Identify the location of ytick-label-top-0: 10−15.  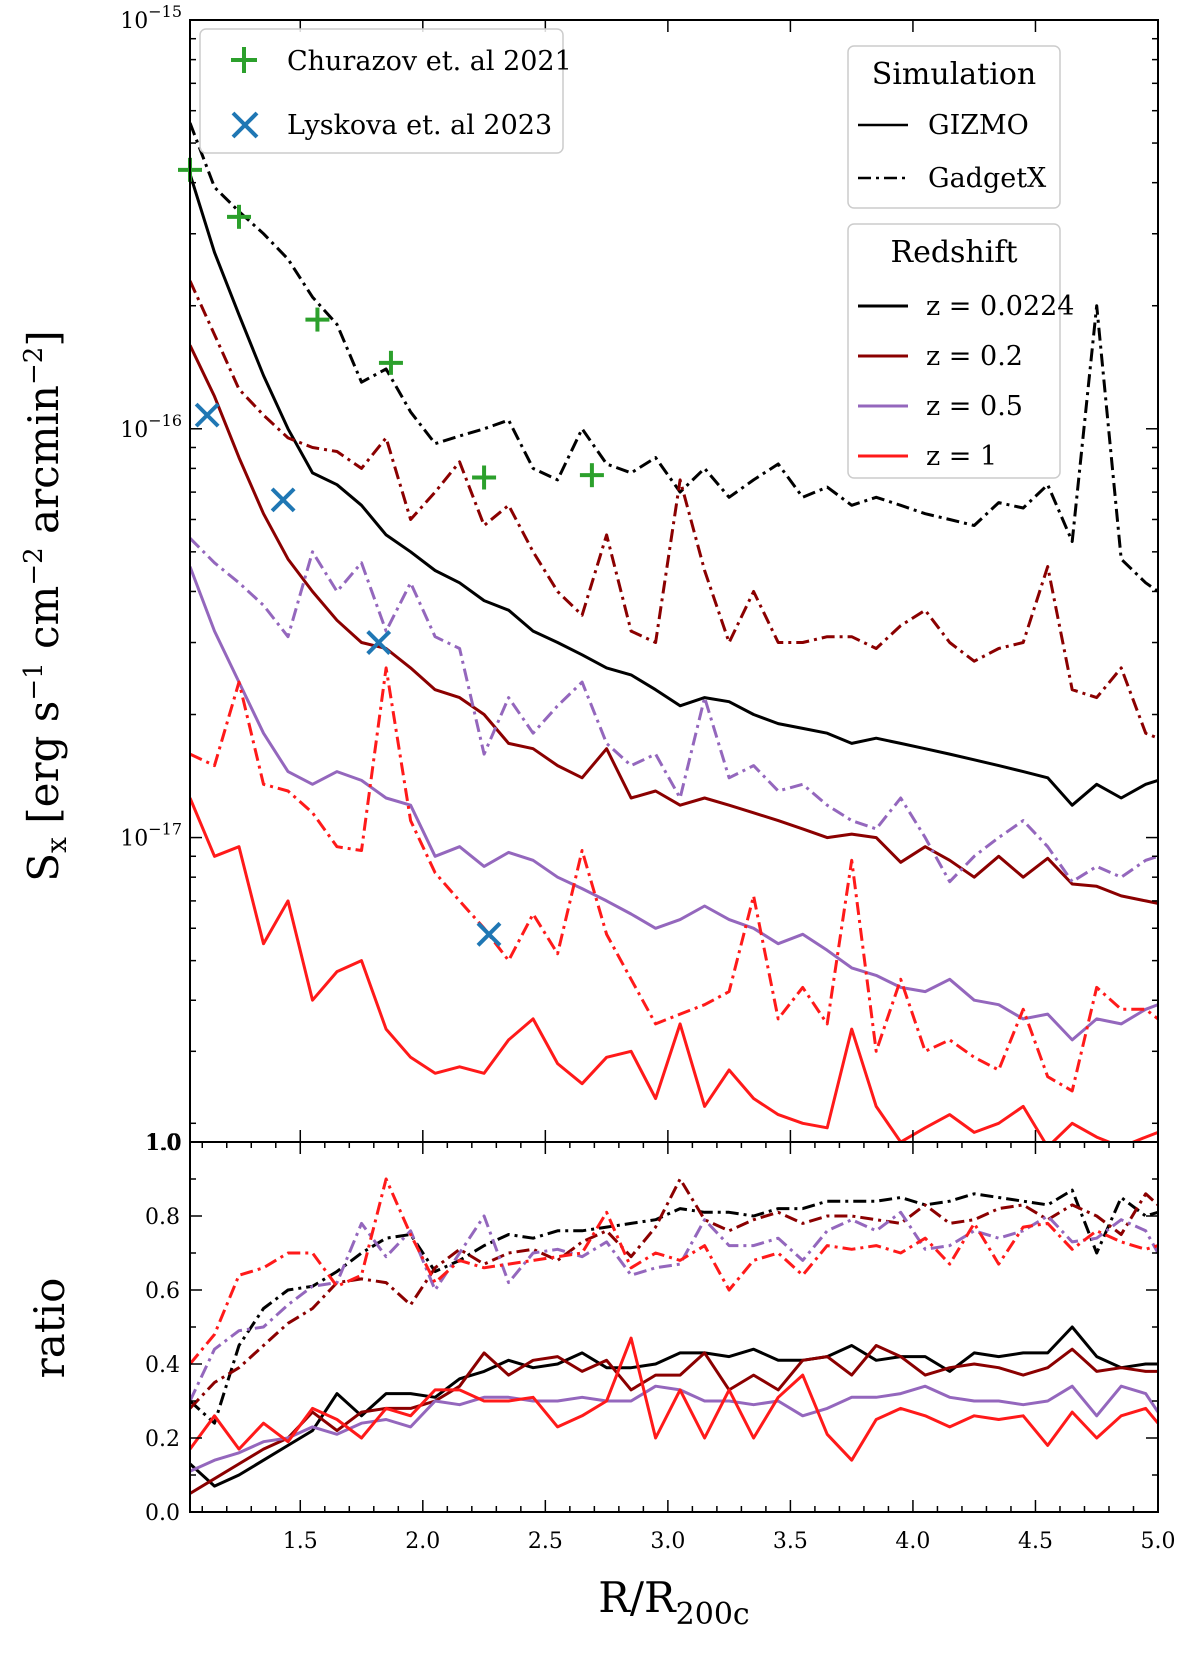
(151, 18).